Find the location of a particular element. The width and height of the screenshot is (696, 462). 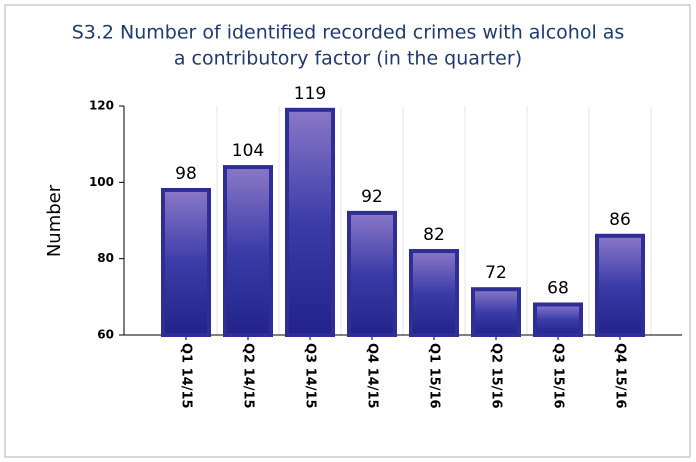

x-tick-label: Q4 15/16 is located at coordinates (620, 376).